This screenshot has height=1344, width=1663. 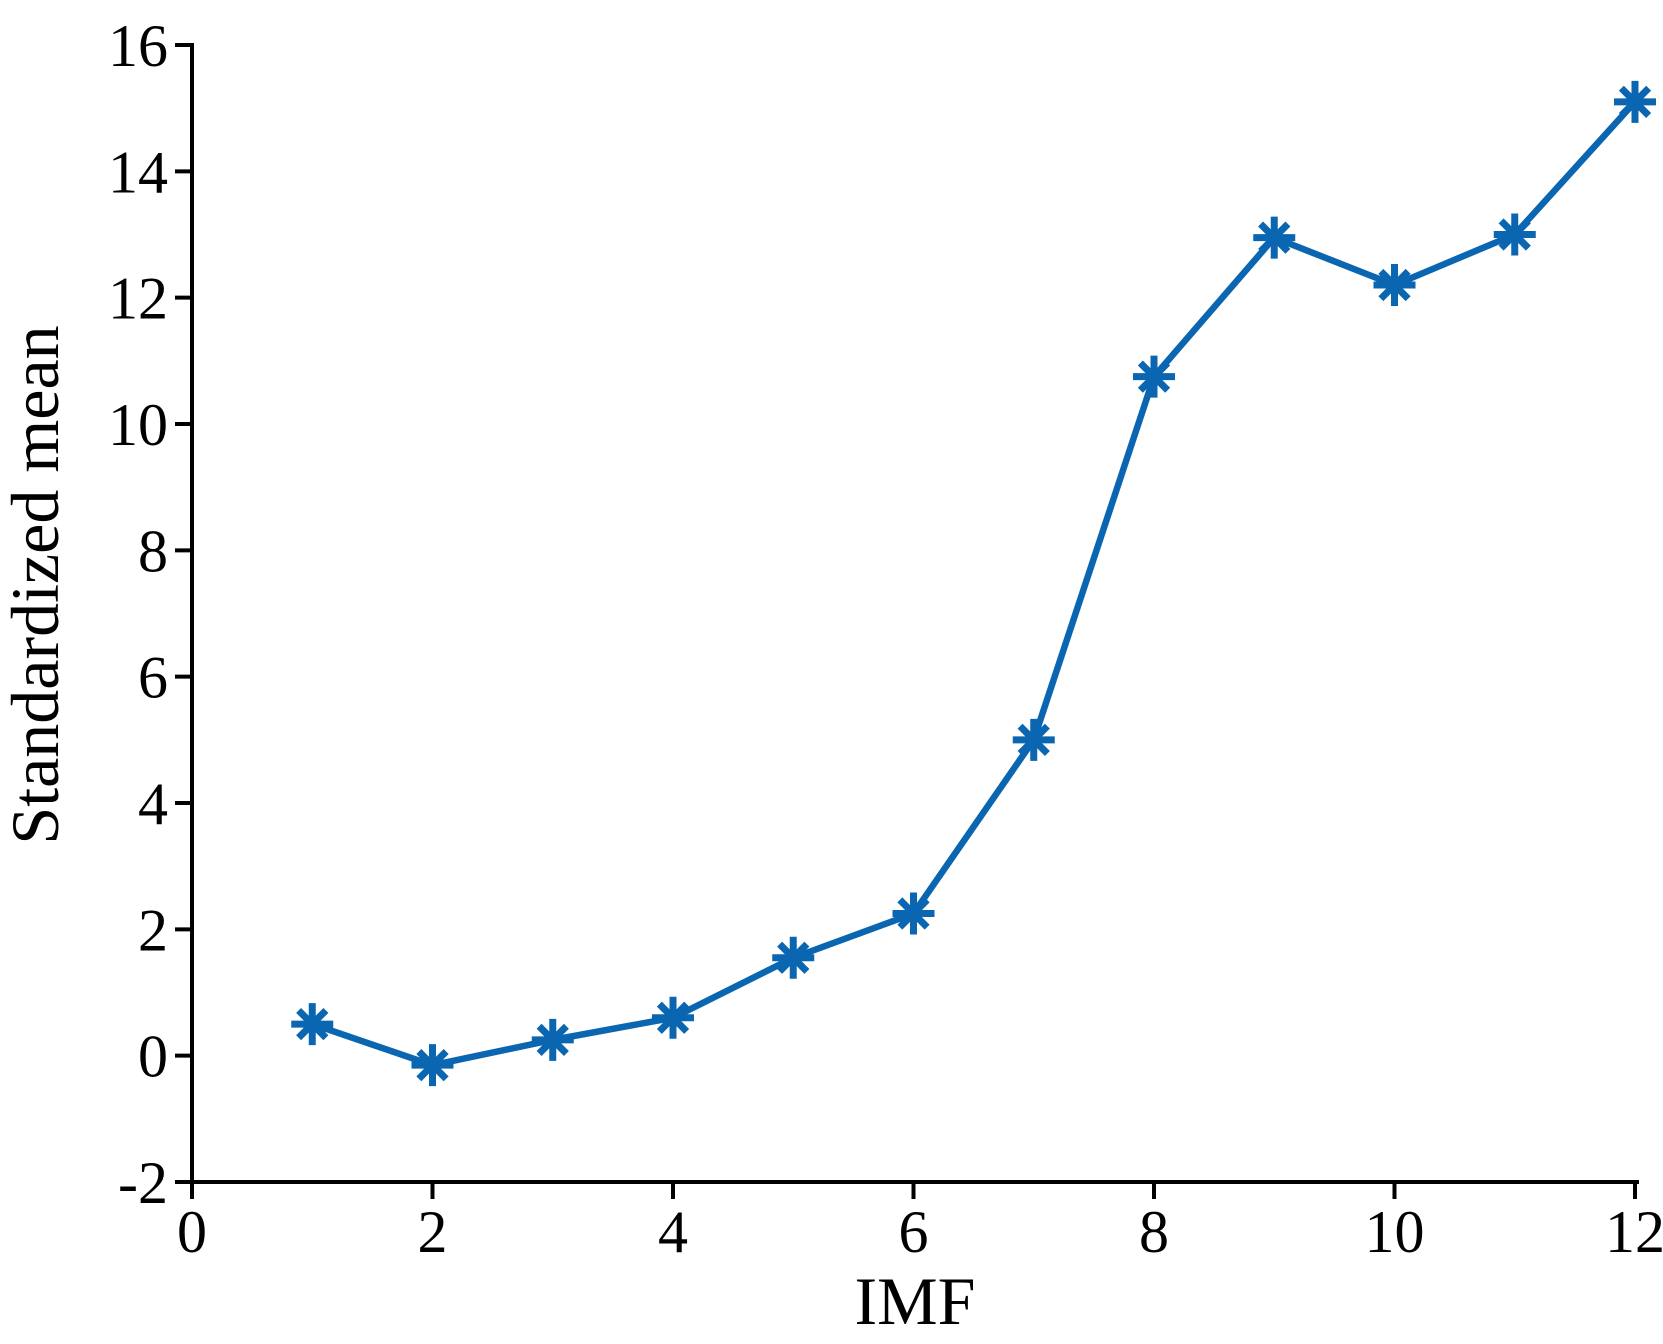 I want to click on y-tick-label: 14, so click(x=138, y=172).